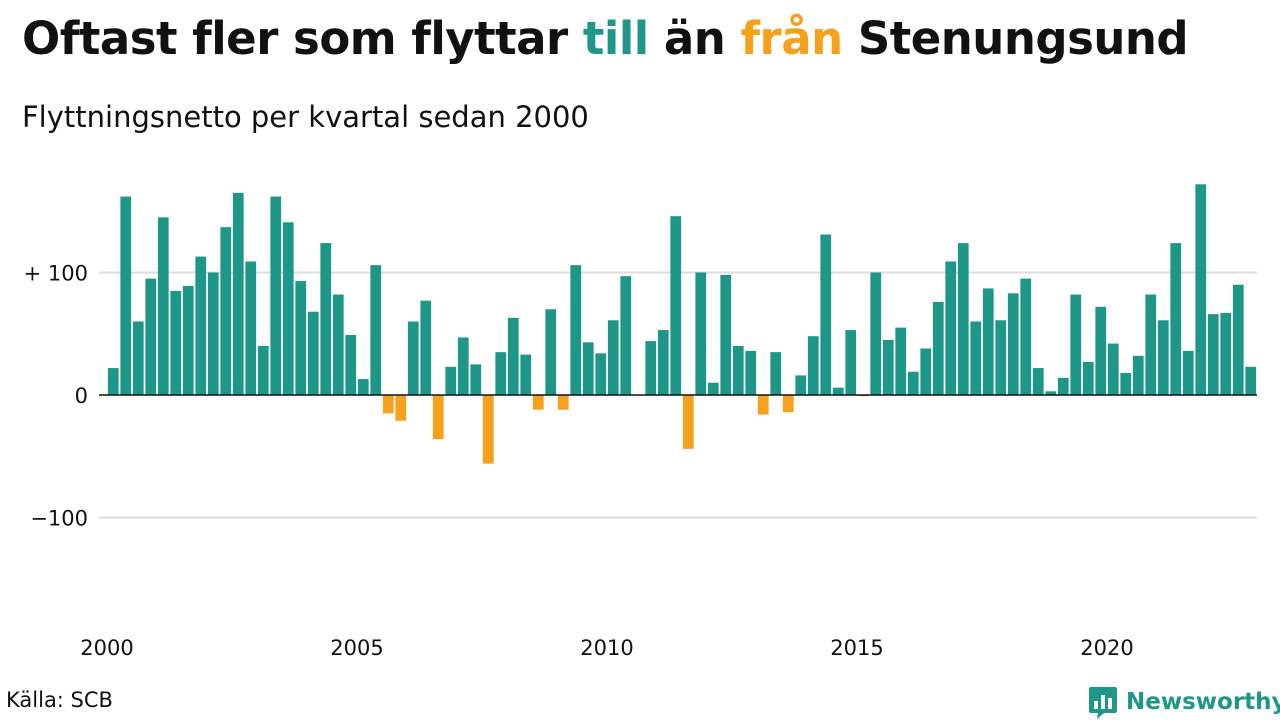 Image resolution: width=1280 pixels, height=720 pixels. What do you see at coordinates (606, 648) in the screenshot?
I see `x-tick-label: 2010` at bounding box center [606, 648].